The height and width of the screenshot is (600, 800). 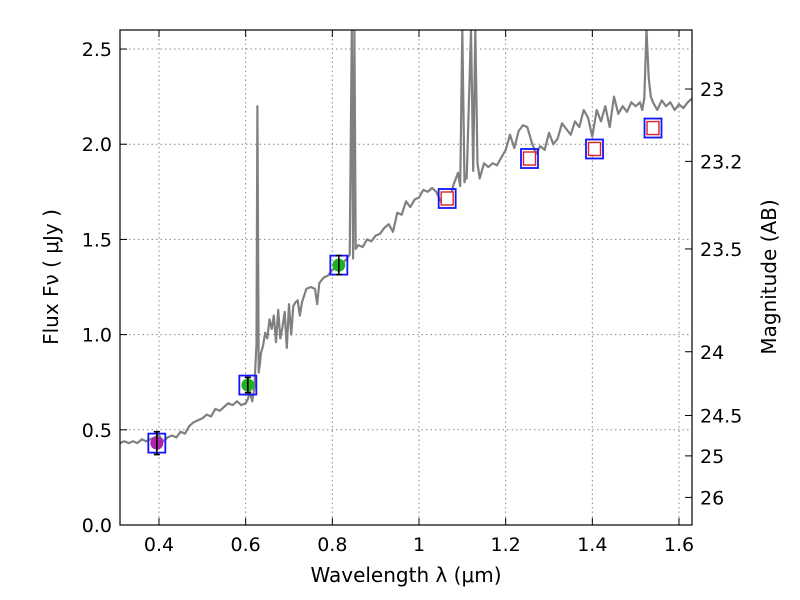 What do you see at coordinates (97, 431) in the screenshot?
I see `y-tick-label: 0.5` at bounding box center [97, 431].